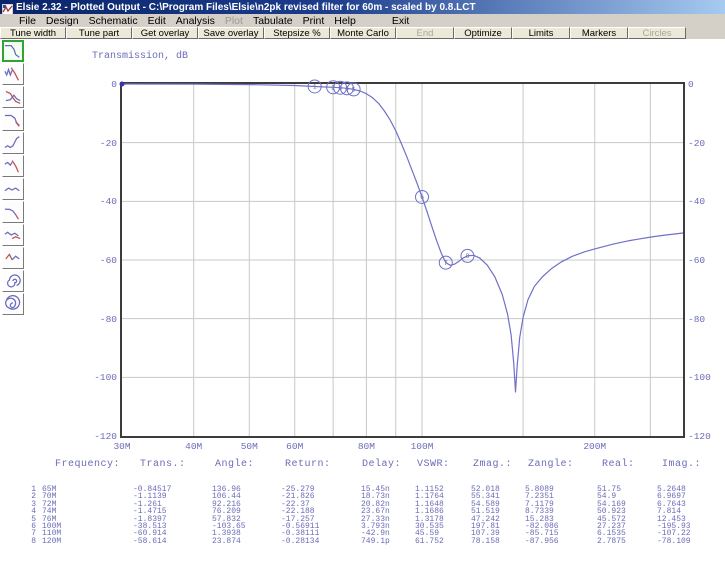  Describe the element at coordinates (13, 120) in the screenshot. I see `plot-type-button-reflection-plot-icon` at that location.